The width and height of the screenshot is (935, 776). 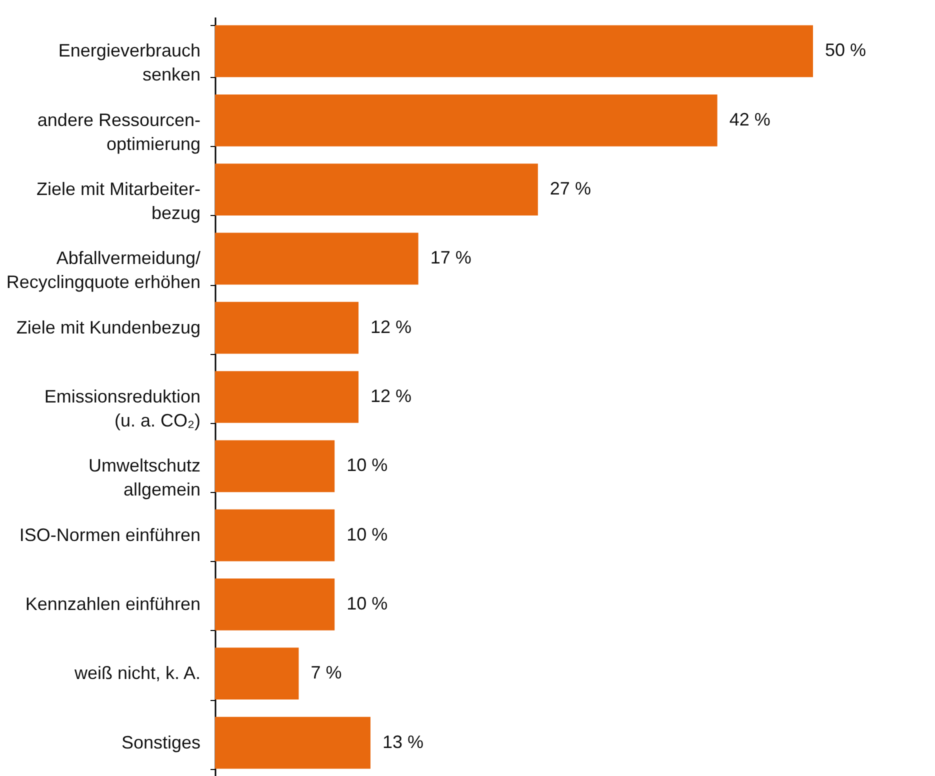 I want to click on data-label: 42 %, so click(x=749, y=119).